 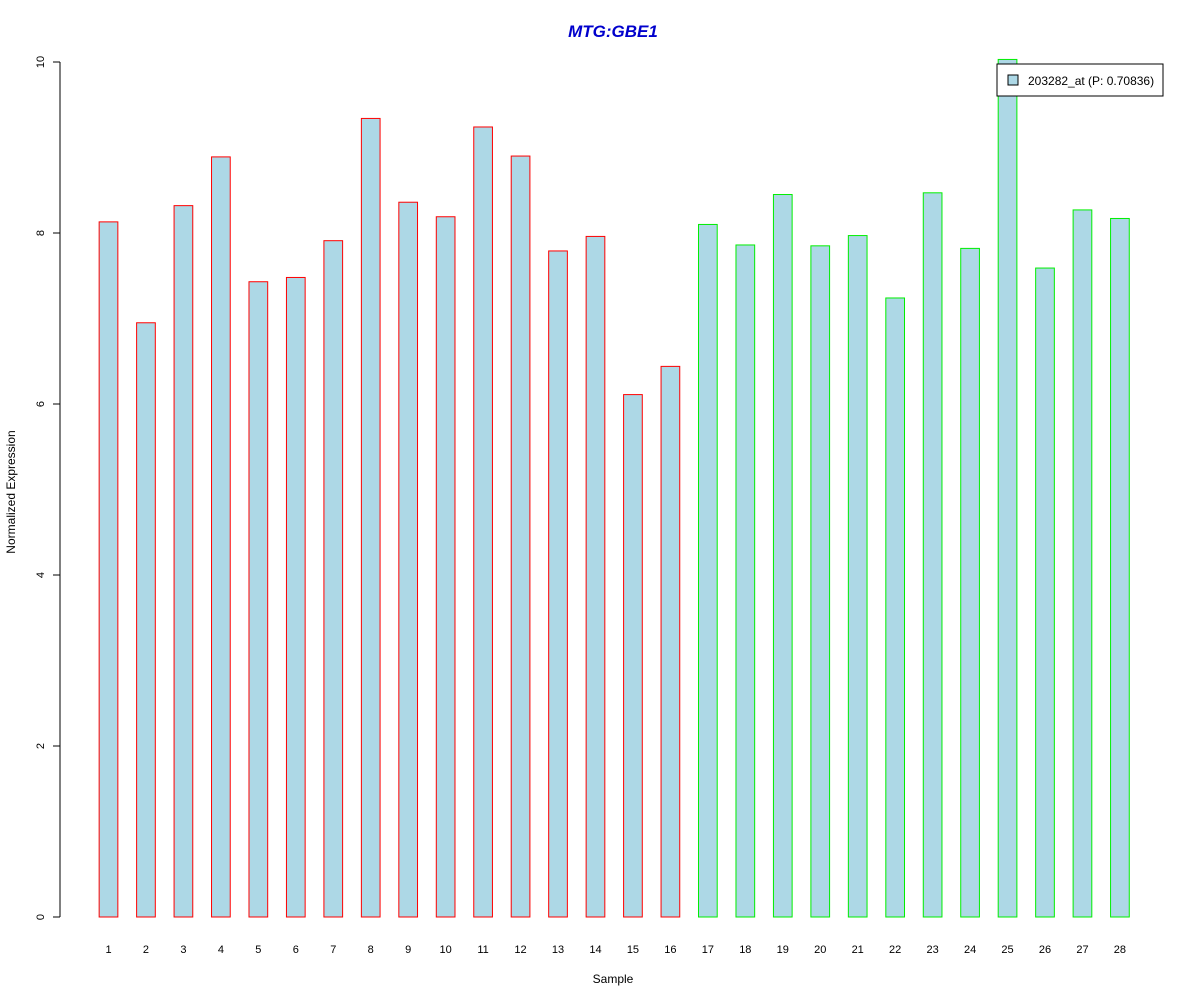 What do you see at coordinates (1120, 950) in the screenshot?
I see `x-tick-label: 28` at bounding box center [1120, 950].